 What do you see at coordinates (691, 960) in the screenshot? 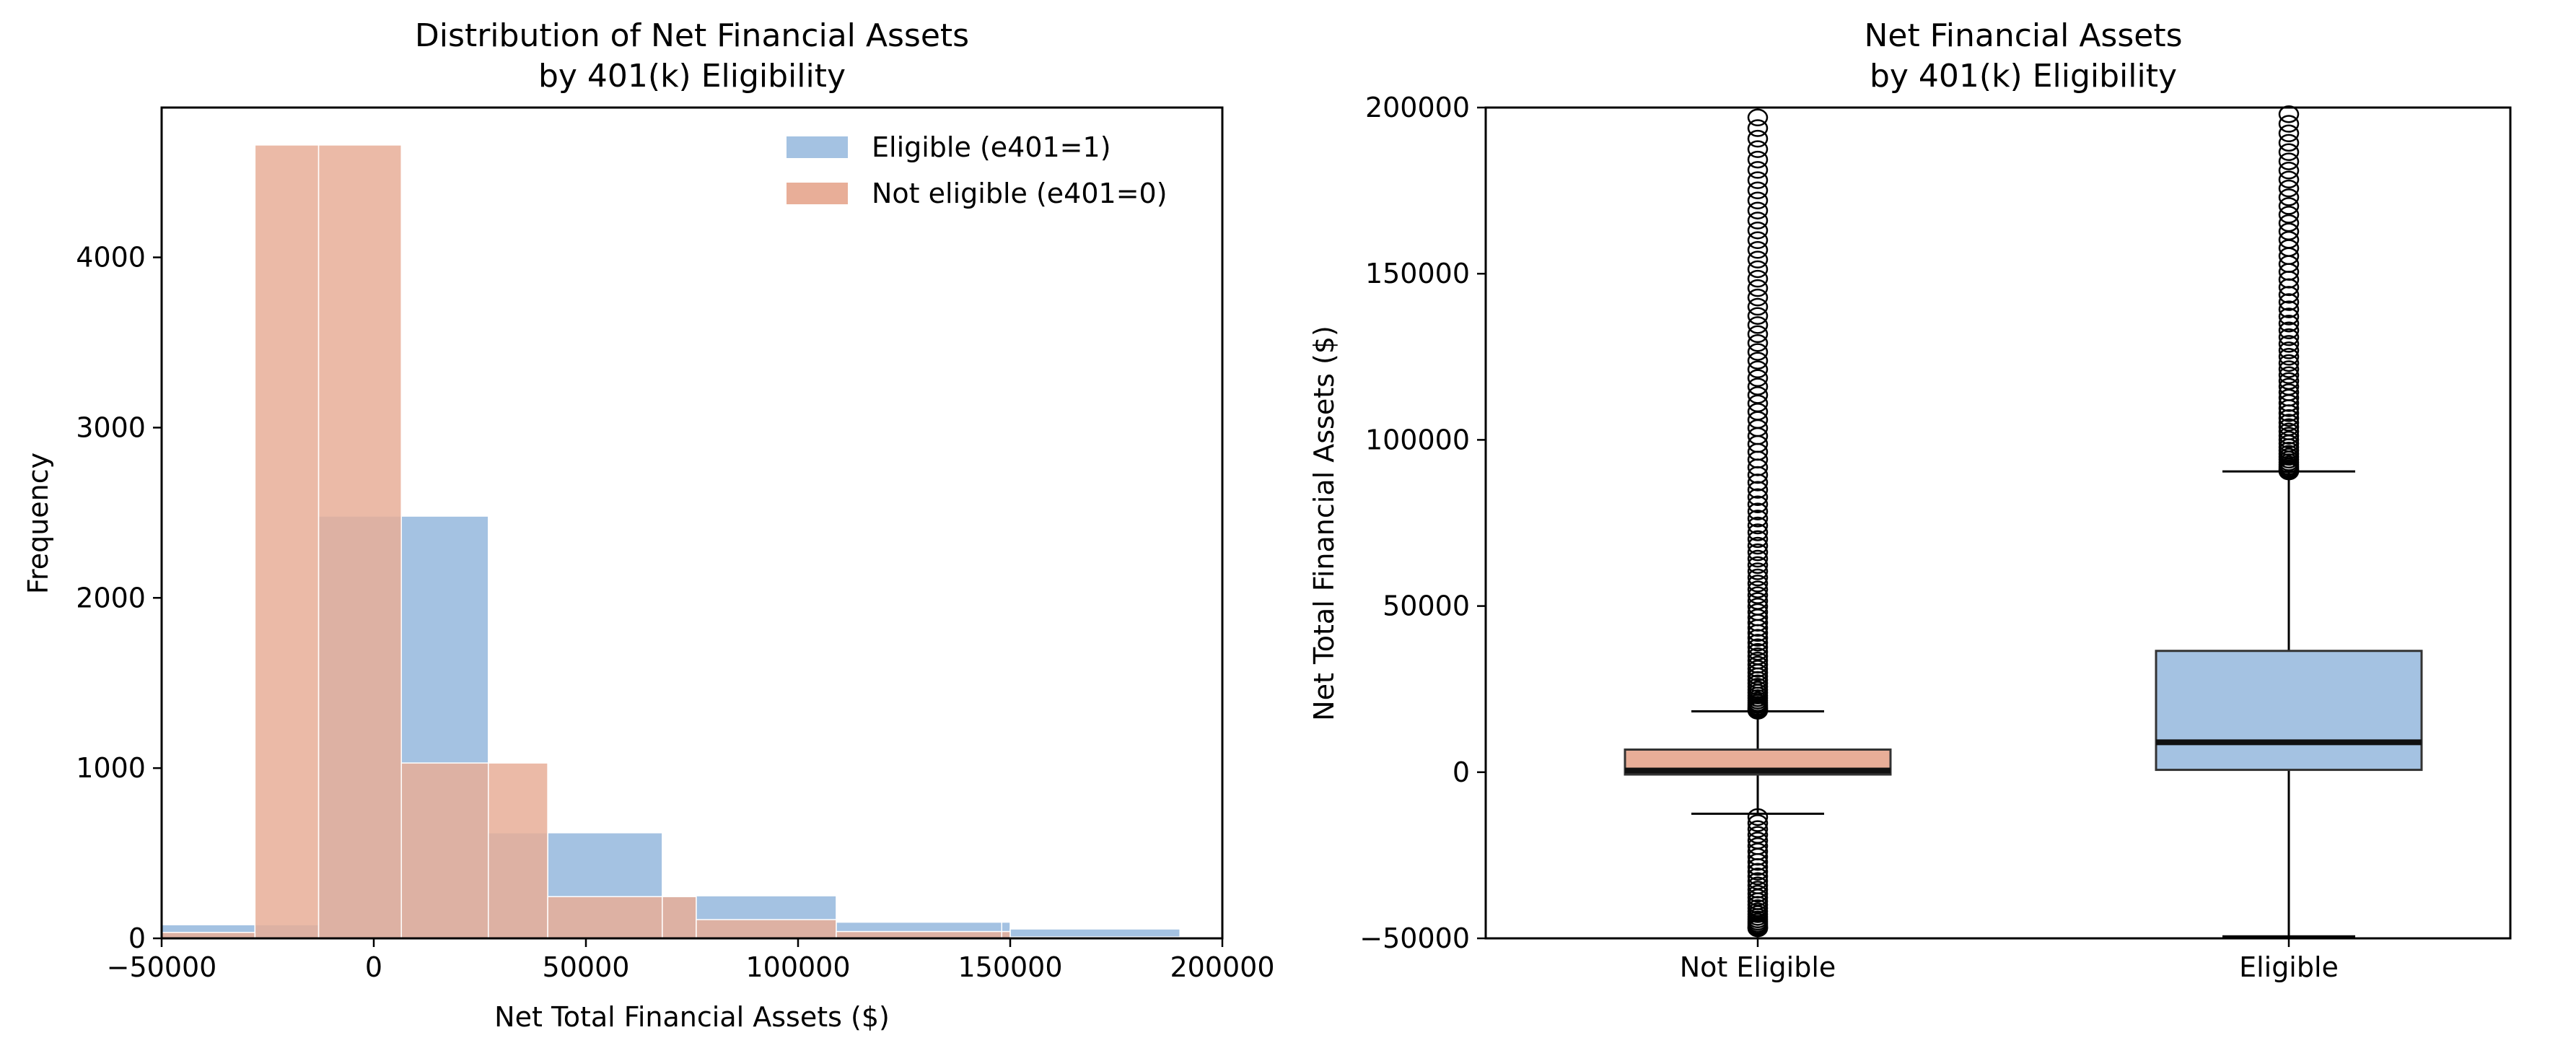
I see `hist-x-axis: −50000 0 50000 100000 150000 200000` at bounding box center [691, 960].